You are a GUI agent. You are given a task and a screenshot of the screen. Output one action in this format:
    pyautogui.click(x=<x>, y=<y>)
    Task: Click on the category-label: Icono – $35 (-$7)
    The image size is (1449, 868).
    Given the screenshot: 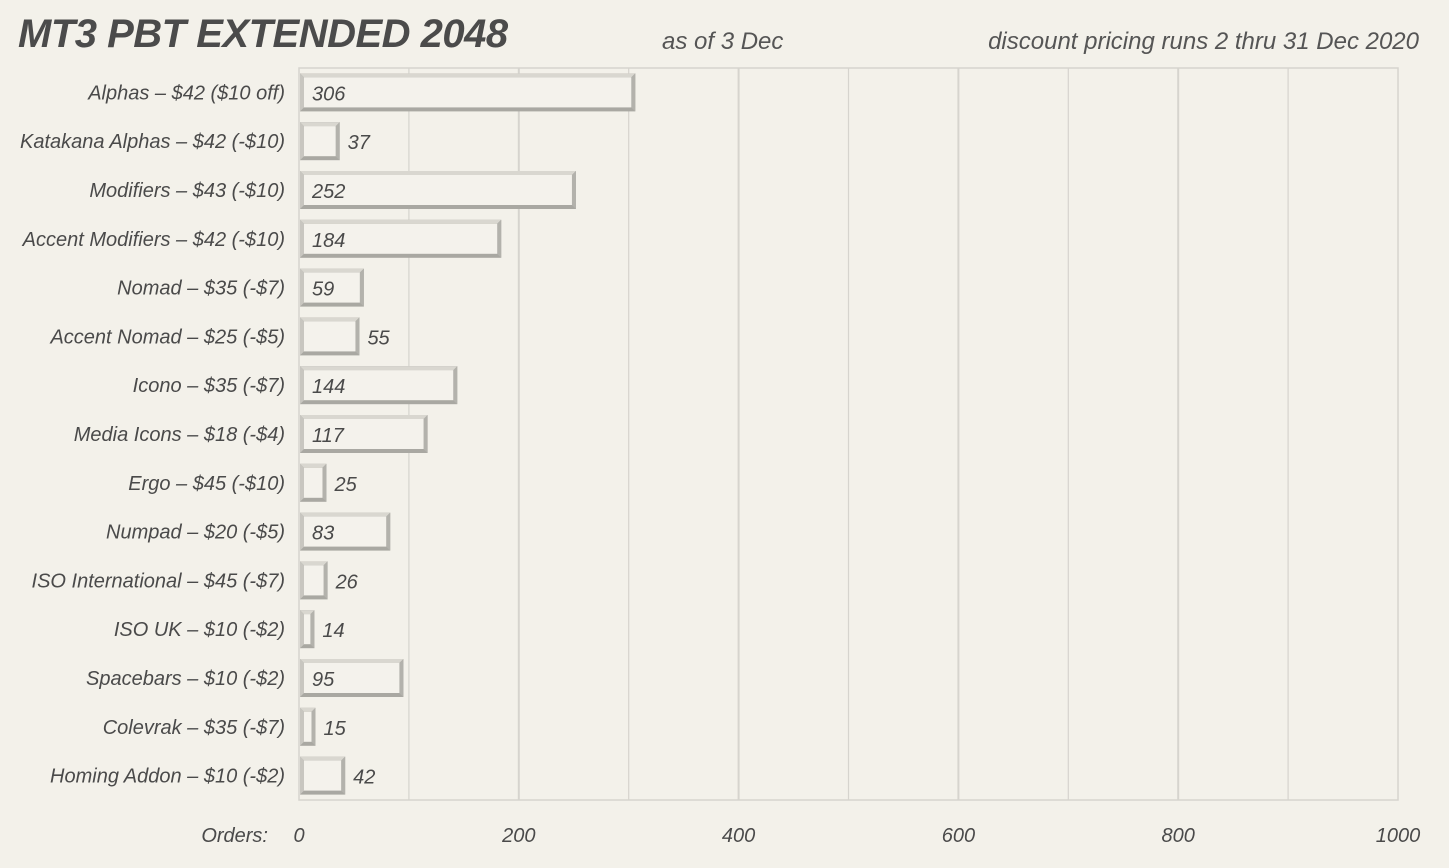 What is the action you would take?
    pyautogui.click(x=209, y=386)
    